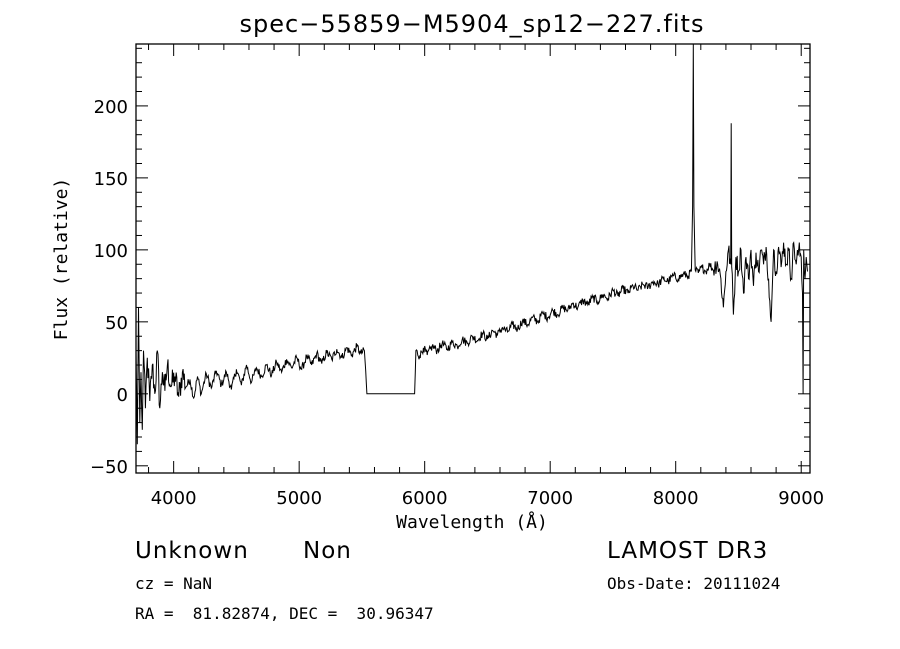 The image size is (900, 649). What do you see at coordinates (109, 467) in the screenshot?
I see `y-tick-label: −50` at bounding box center [109, 467].